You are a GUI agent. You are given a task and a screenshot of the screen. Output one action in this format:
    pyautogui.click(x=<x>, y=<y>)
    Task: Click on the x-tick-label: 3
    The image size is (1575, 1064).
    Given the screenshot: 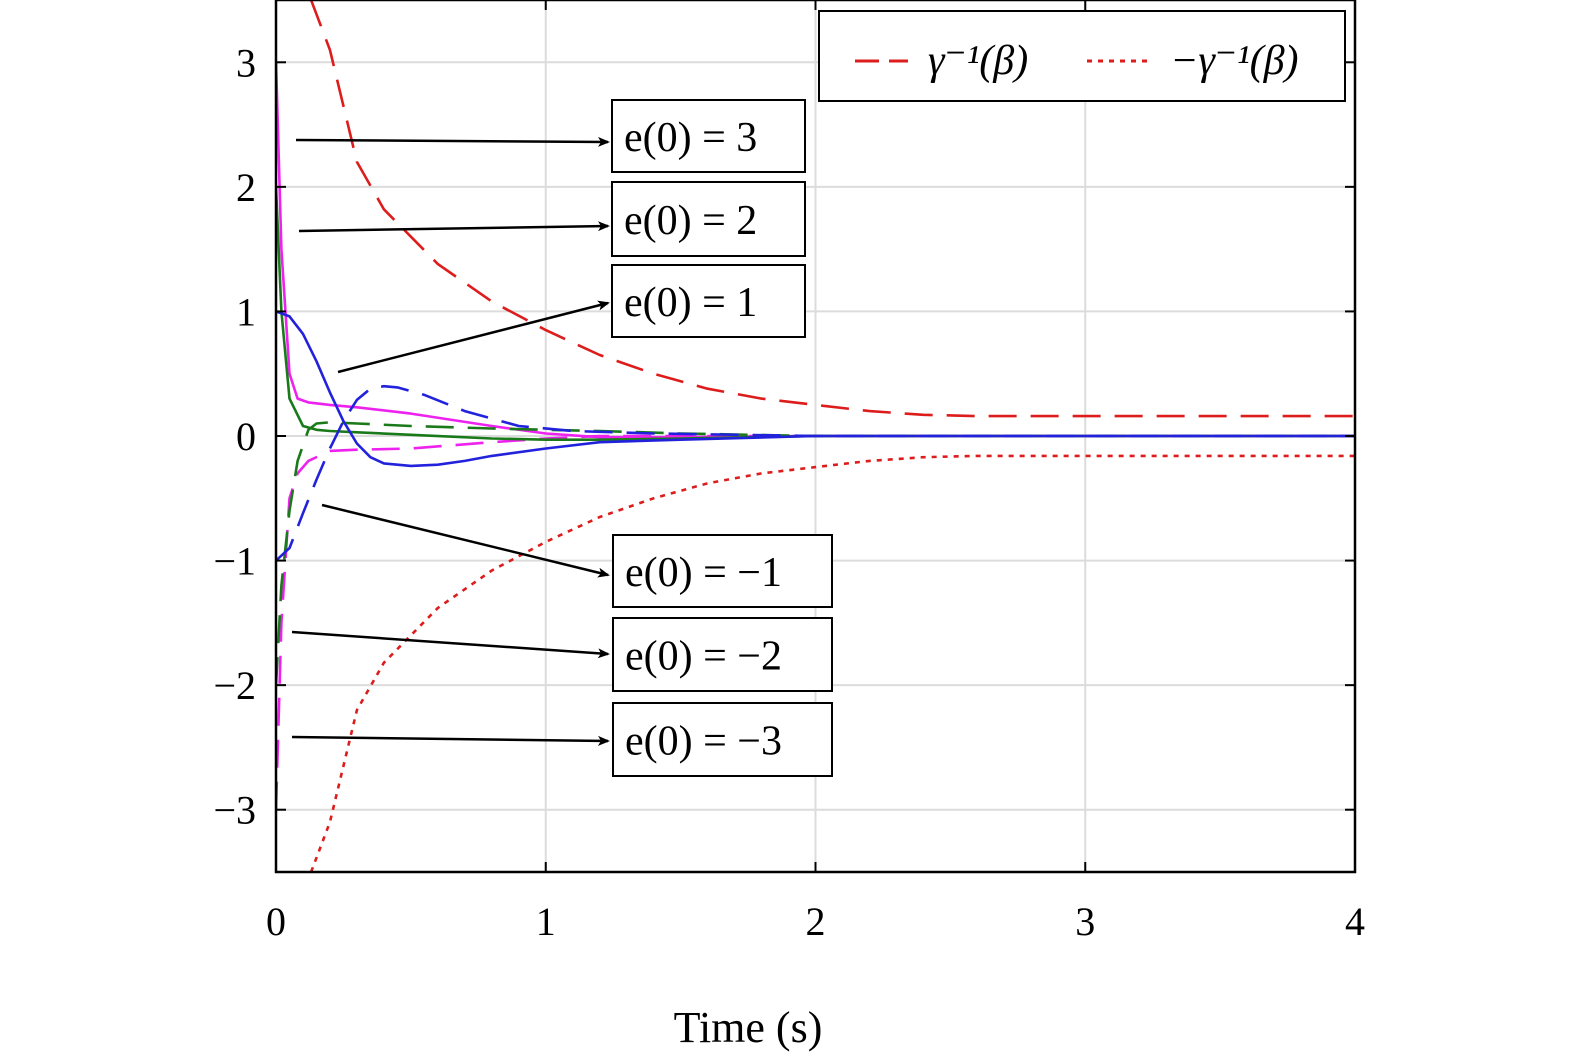 What is the action you would take?
    pyautogui.click(x=1085, y=921)
    